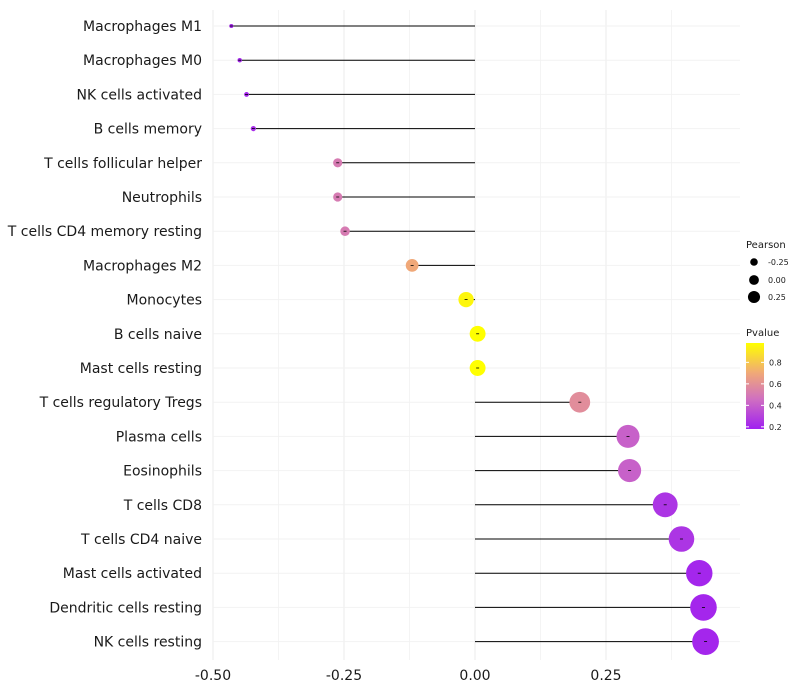 The height and width of the screenshot is (700, 800). I want to click on legend-color-label: 0.4, so click(775, 405).